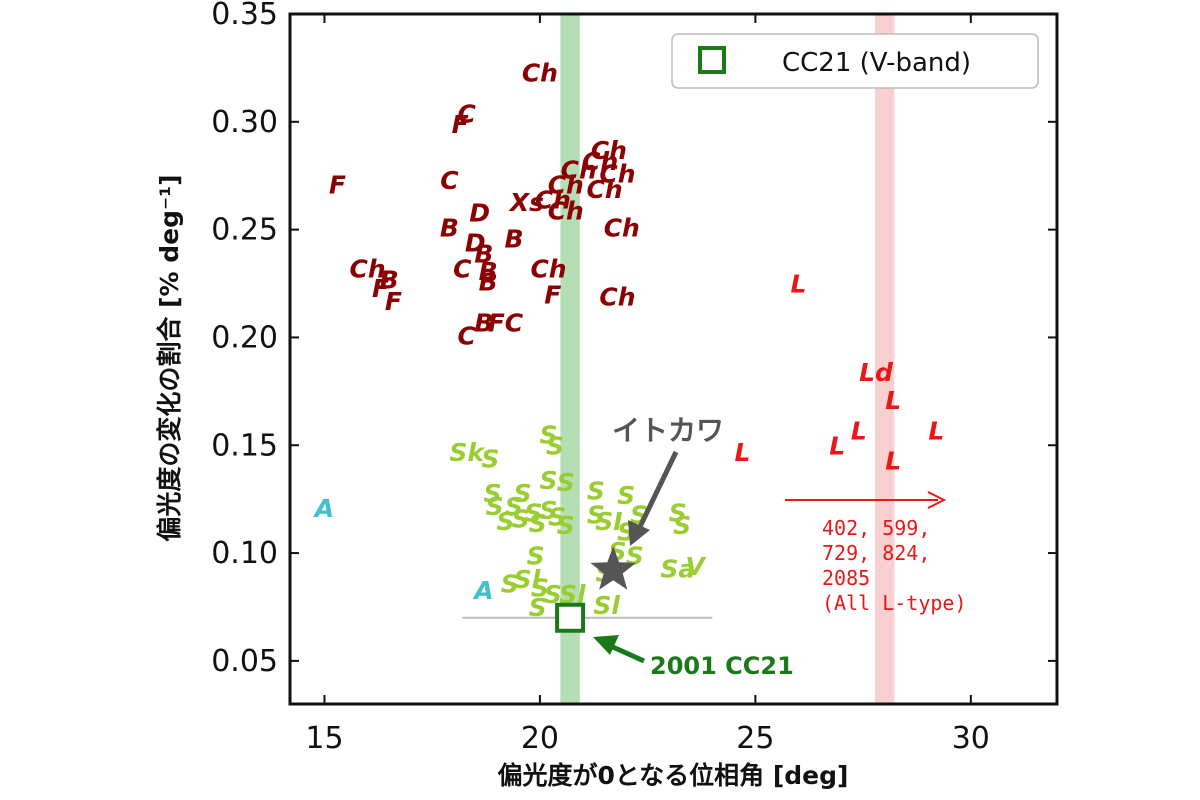 Image resolution: width=1200 pixels, height=800 pixels. Describe the element at coordinates (894, 603) in the screenshot. I see `offscale-note-line: (All L-type)` at that location.